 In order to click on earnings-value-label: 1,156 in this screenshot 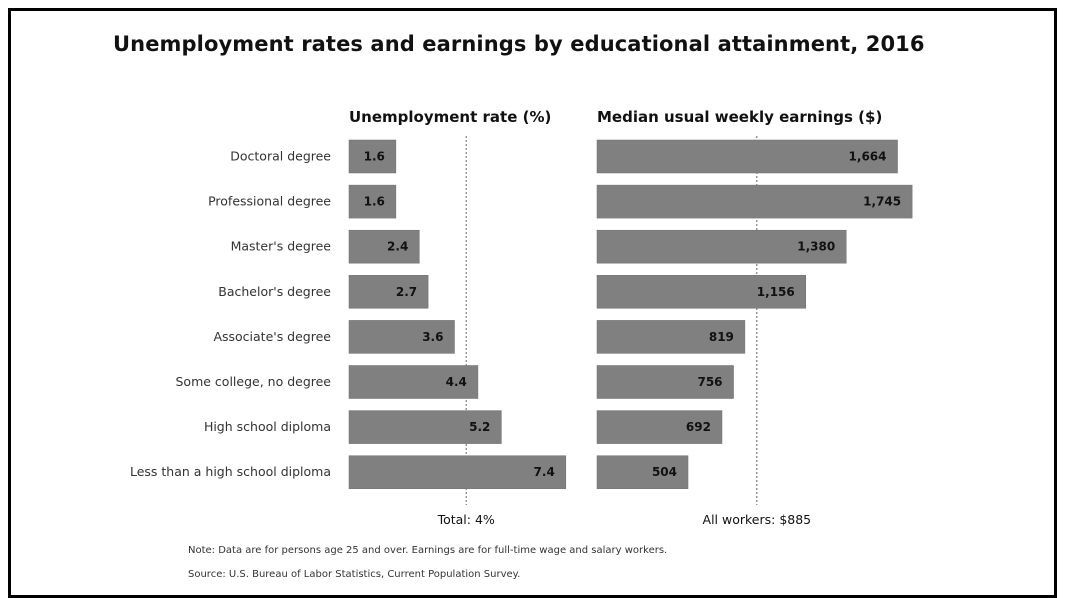, I will do `click(776, 292)`.